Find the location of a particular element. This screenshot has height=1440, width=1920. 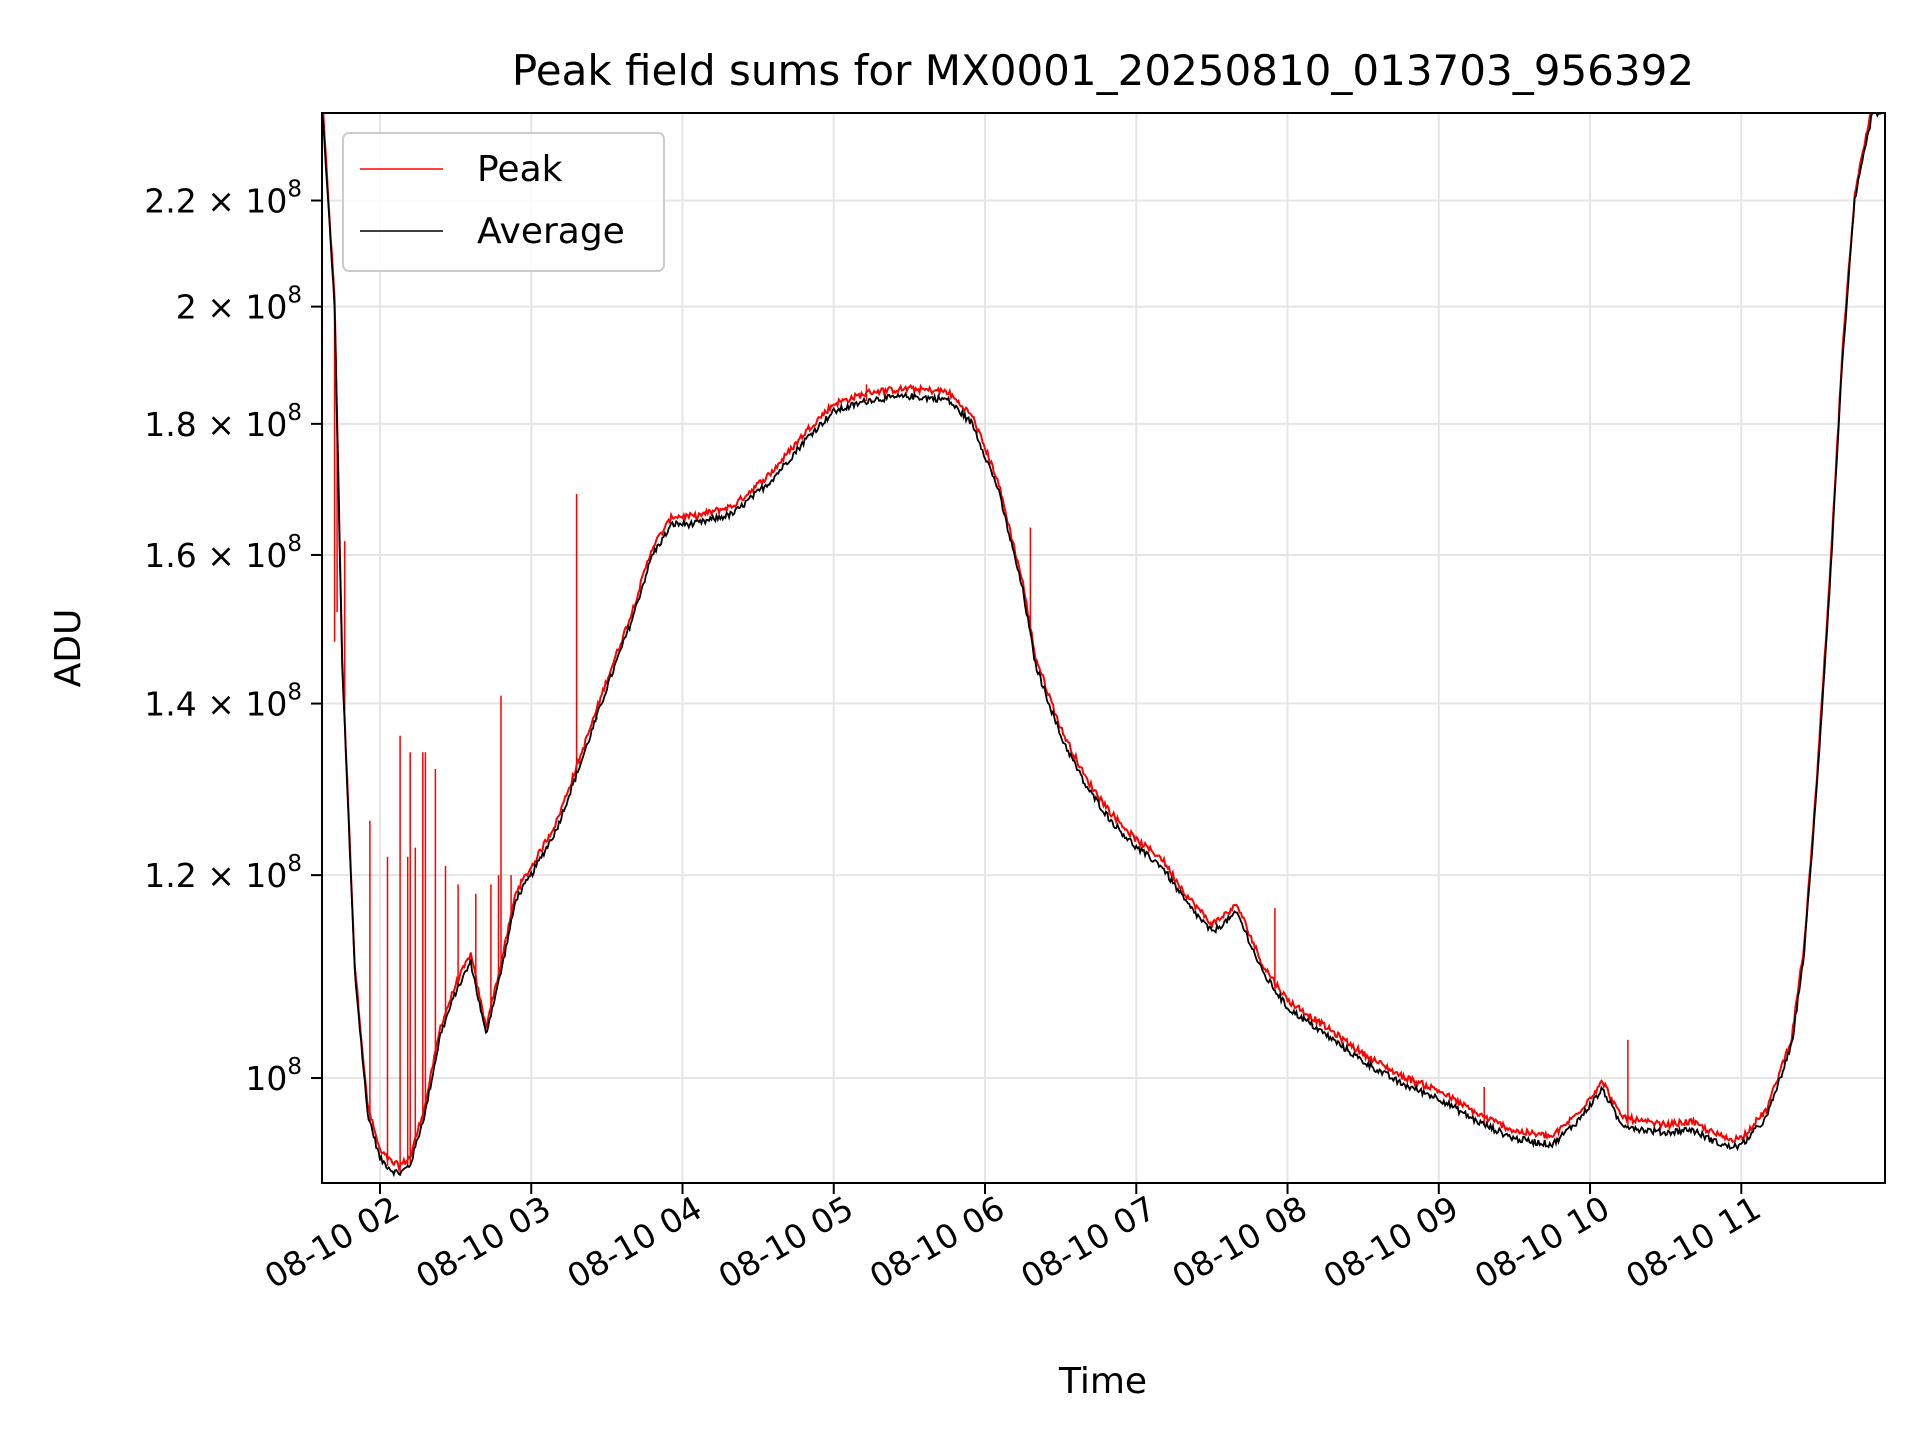

y-tick-label: 2.2 × 108 is located at coordinates (223, 199).